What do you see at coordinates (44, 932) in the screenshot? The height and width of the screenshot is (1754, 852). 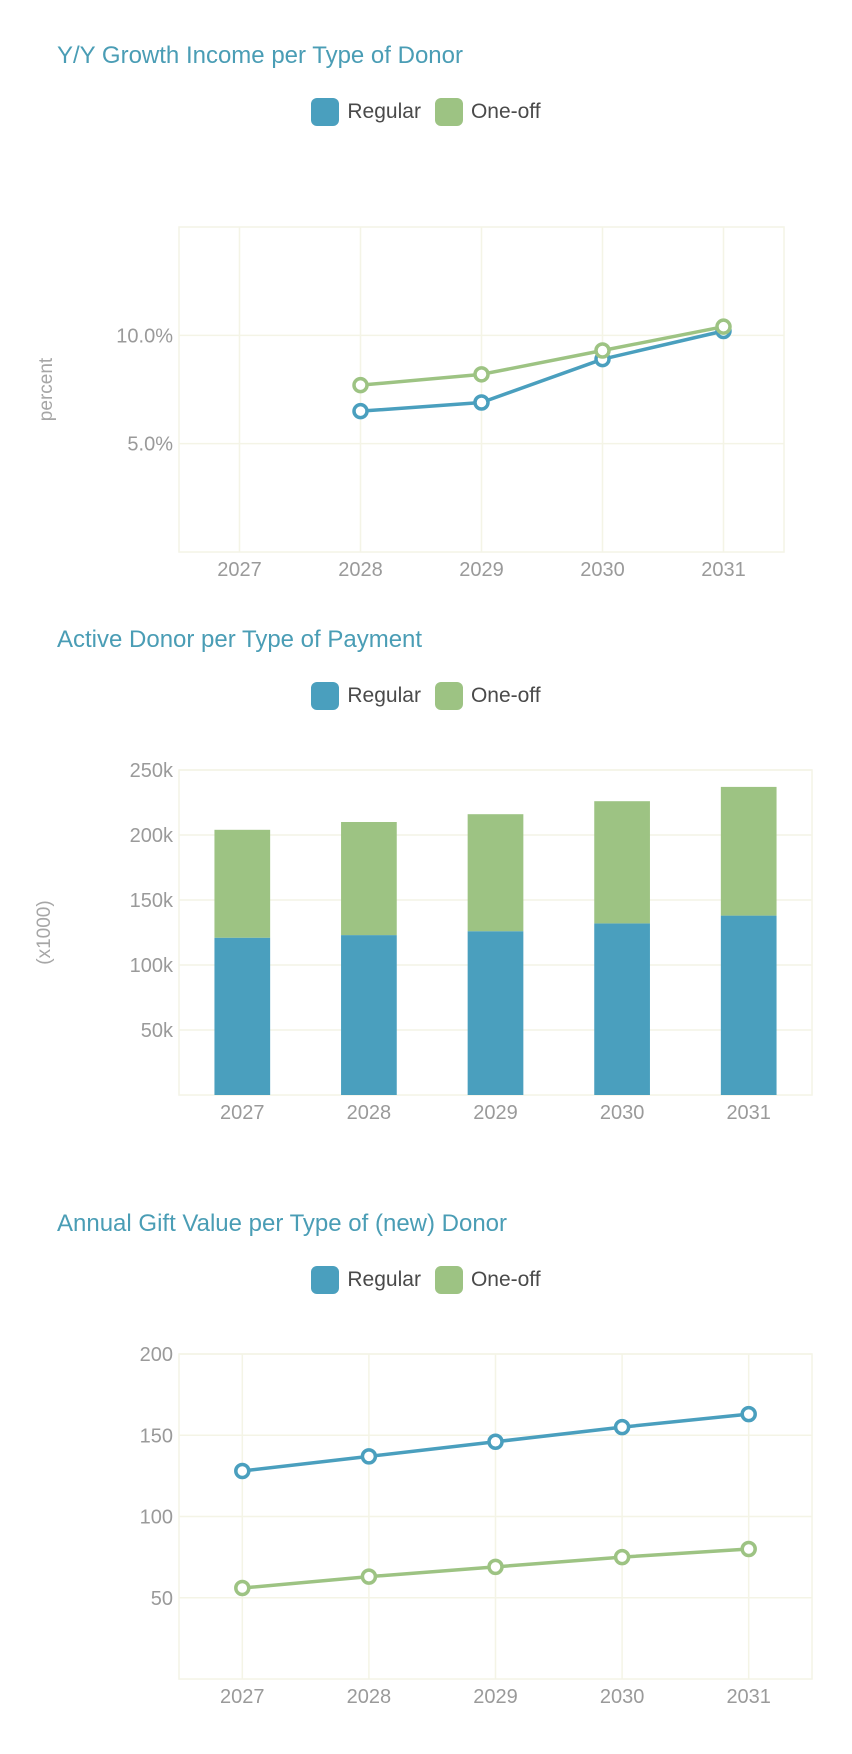 I see `y-axis-label: (x1000)` at bounding box center [44, 932].